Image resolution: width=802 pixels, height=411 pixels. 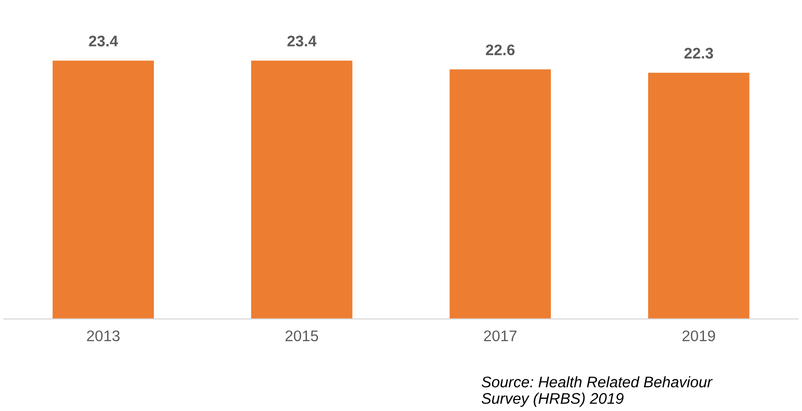 What do you see at coordinates (103, 336) in the screenshot?
I see `x-tick-label: 2013` at bounding box center [103, 336].